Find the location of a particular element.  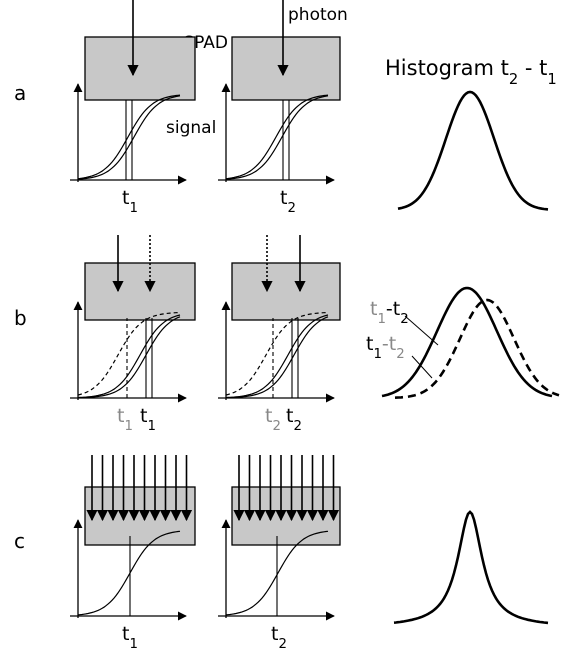

sub-text: Histogram t2 - t1 is located at coordinates (471, 72).